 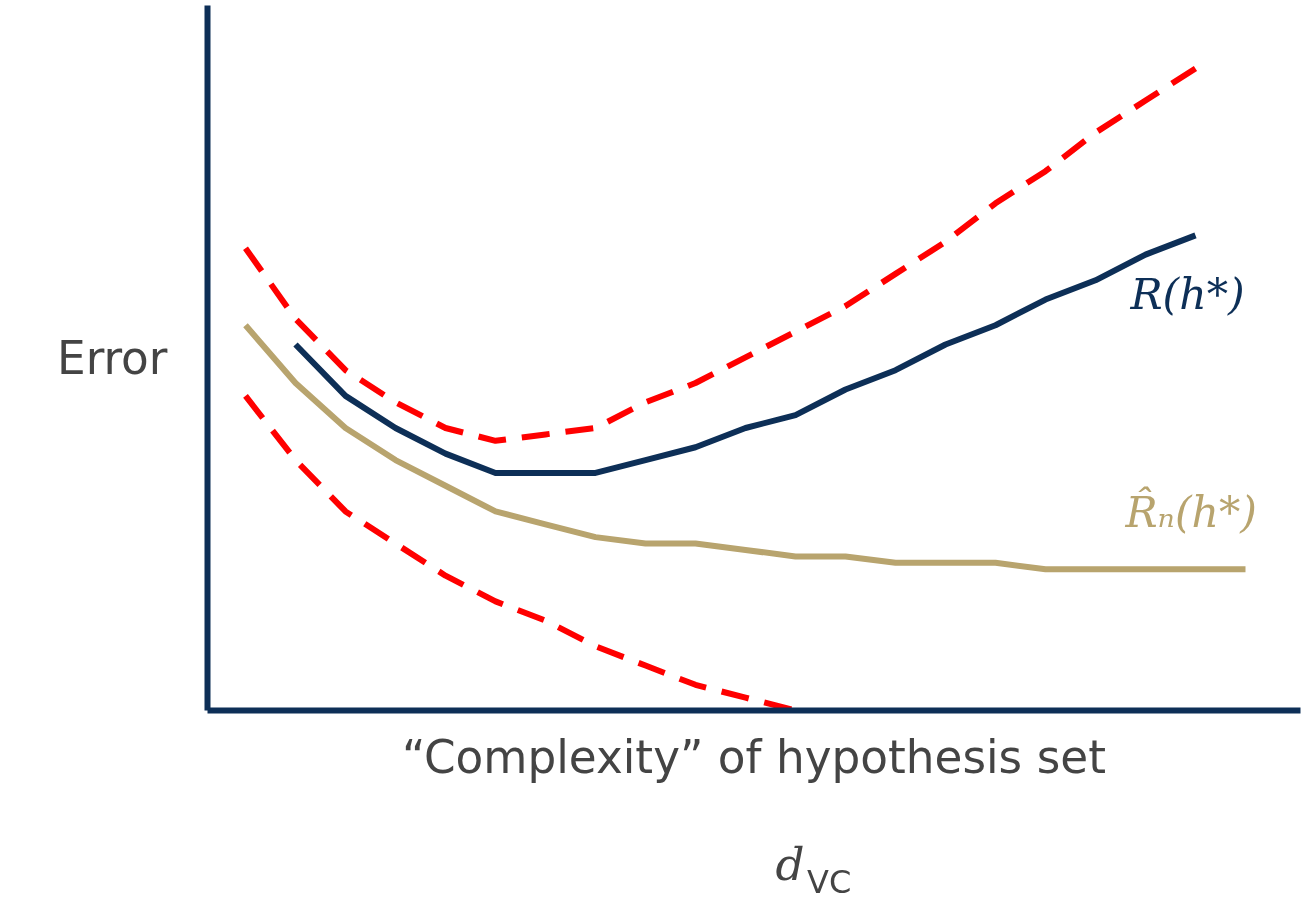 What do you see at coordinates (754, 757) in the screenshot?
I see `x-axis-title: “Complexity” of hypothesis set` at bounding box center [754, 757].